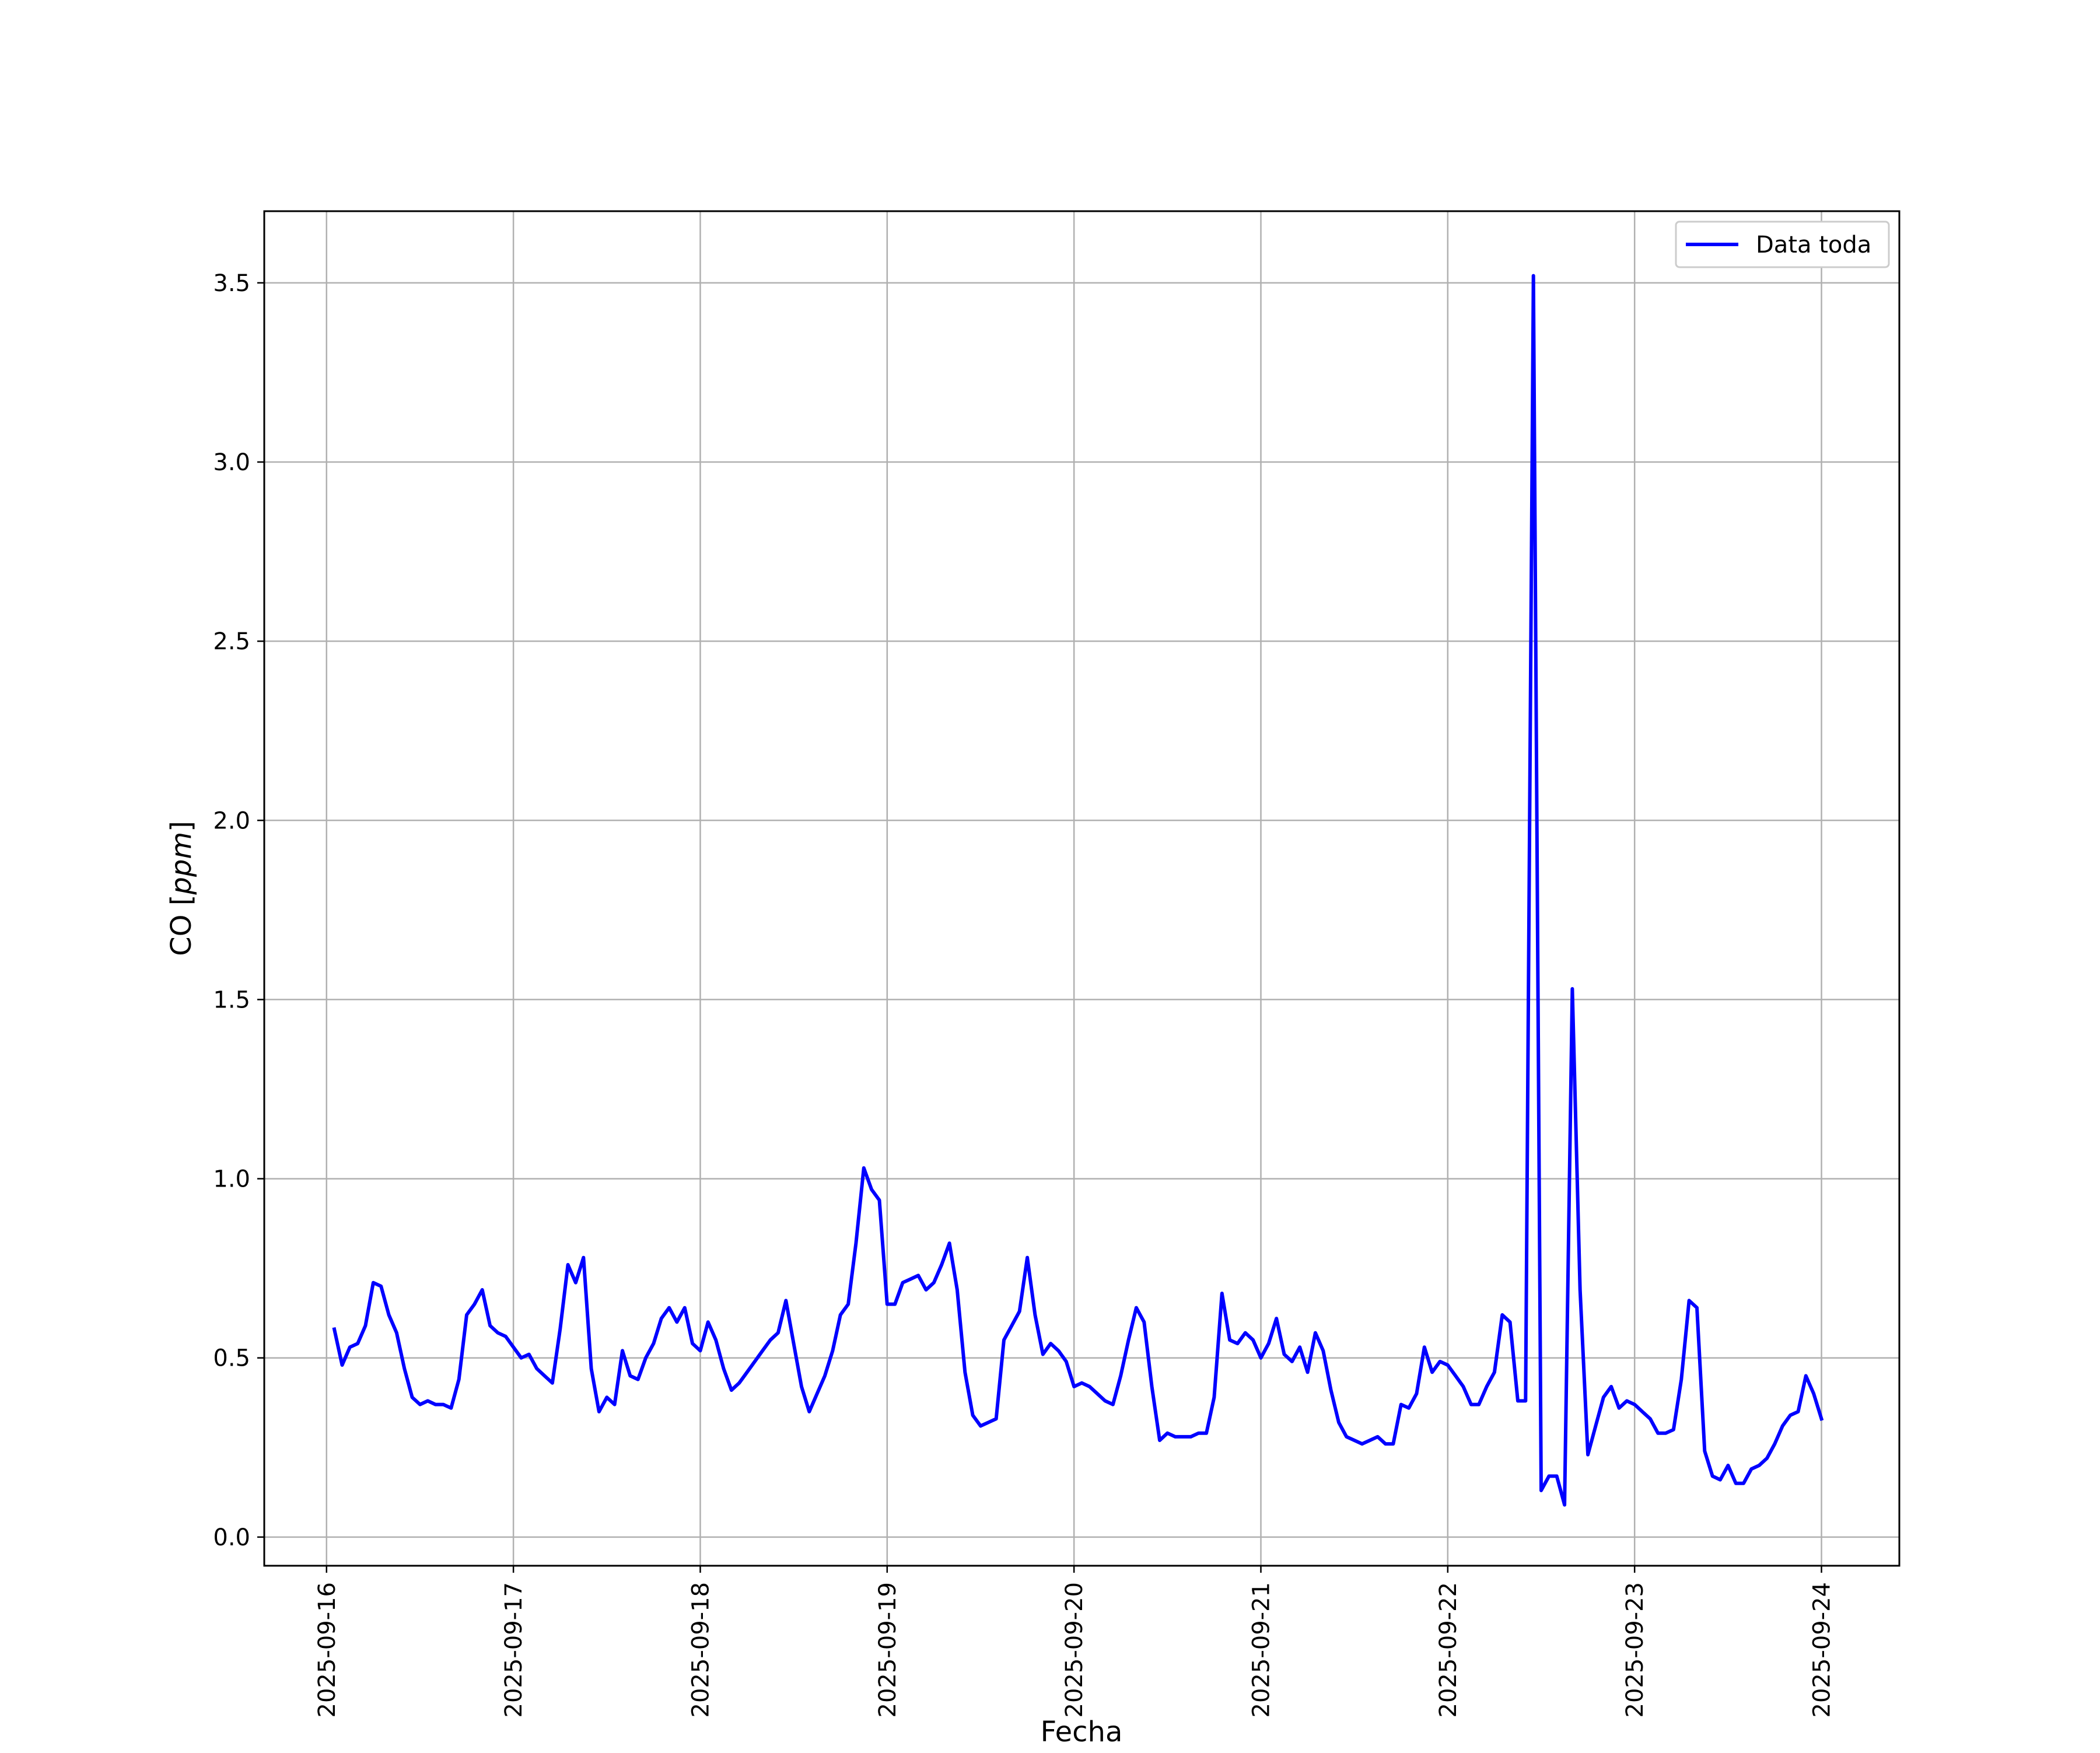 The width and height of the screenshot is (2100, 1753). What do you see at coordinates (1448, 1649) in the screenshot?
I see `x-tick-label: 2025-09-22` at bounding box center [1448, 1649].